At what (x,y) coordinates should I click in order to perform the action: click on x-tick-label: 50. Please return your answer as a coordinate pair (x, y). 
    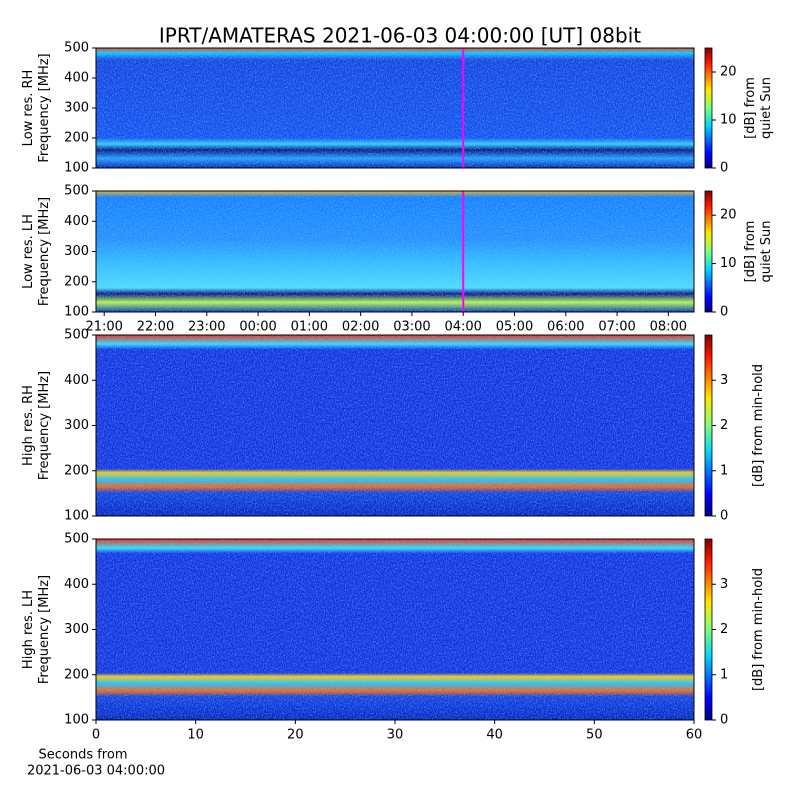
    Looking at the image, I should click on (594, 735).